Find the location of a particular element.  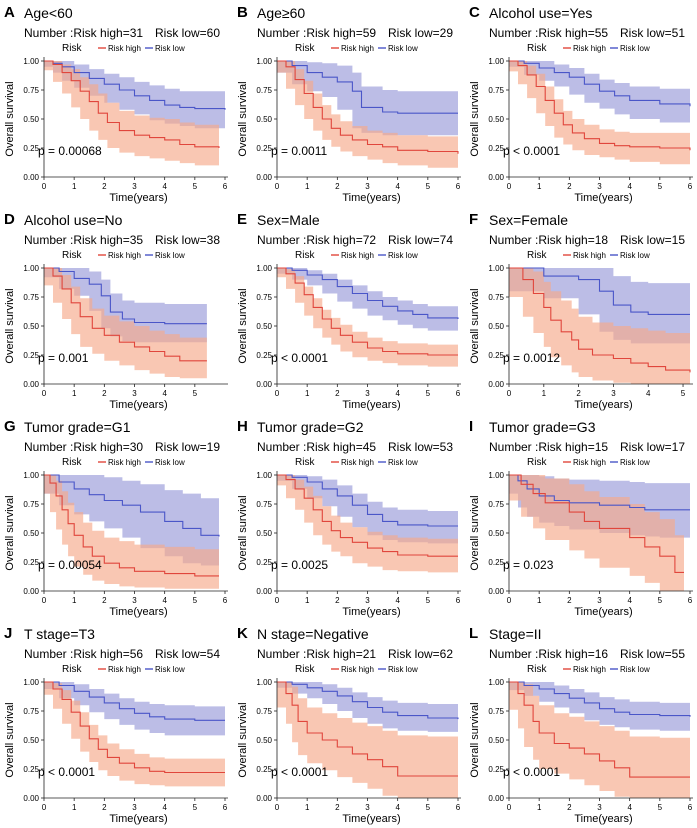

ci-band-risk-low is located at coordinates (367, 98).